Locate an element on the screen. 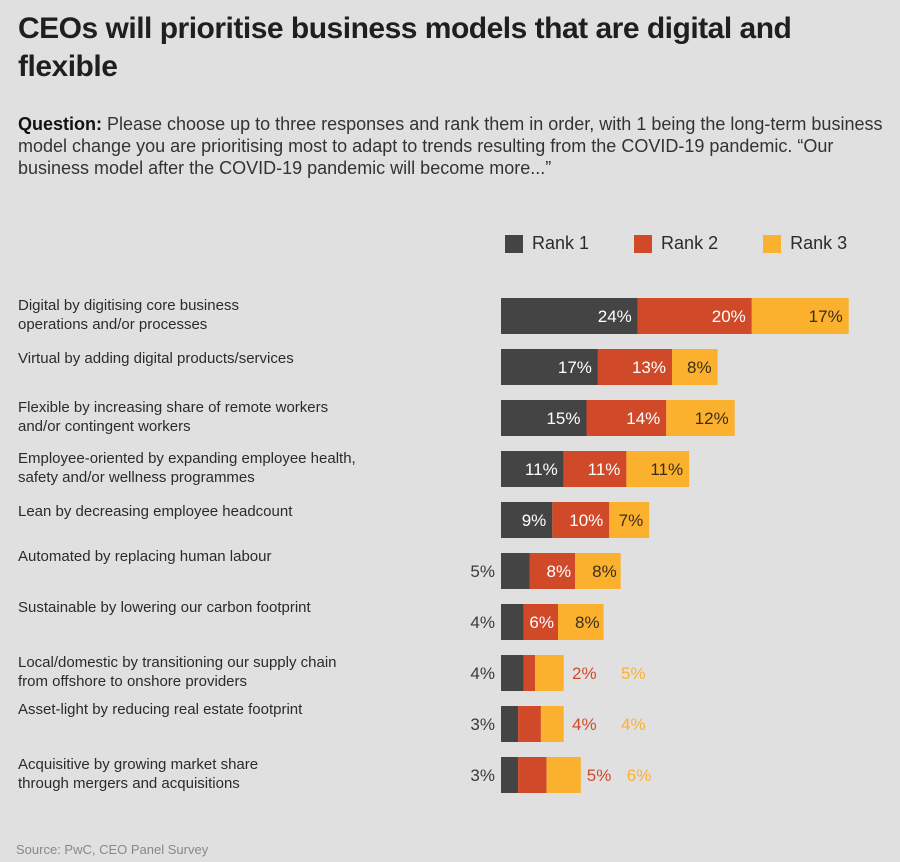  legend-item-rank-1: Rank 1 is located at coordinates (547, 243).